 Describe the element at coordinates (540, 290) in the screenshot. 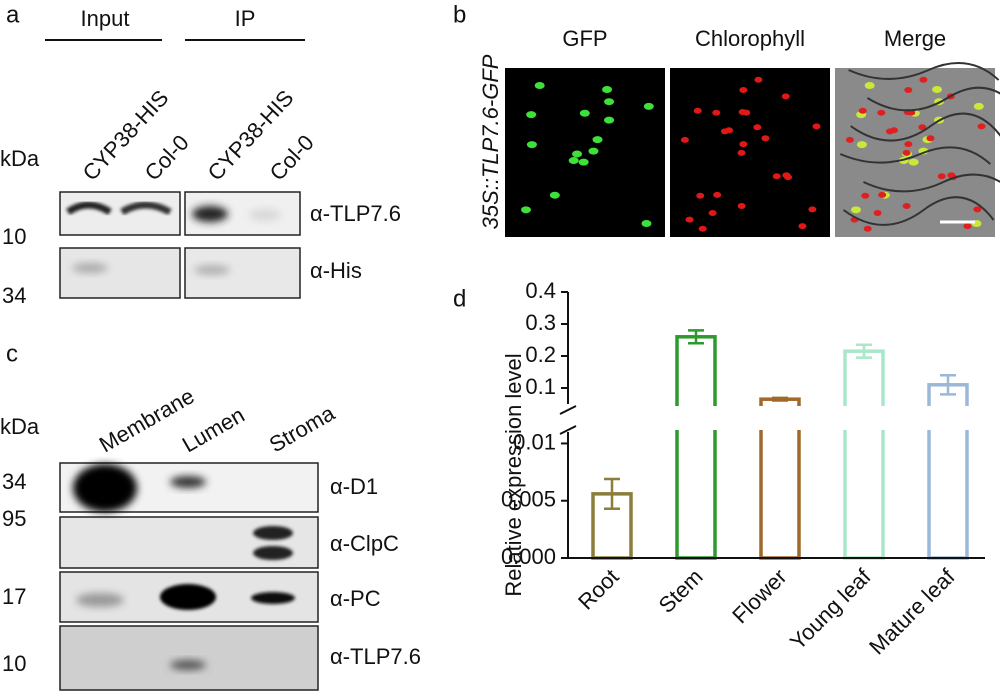

I see `y-tick-label: 0.4` at that location.